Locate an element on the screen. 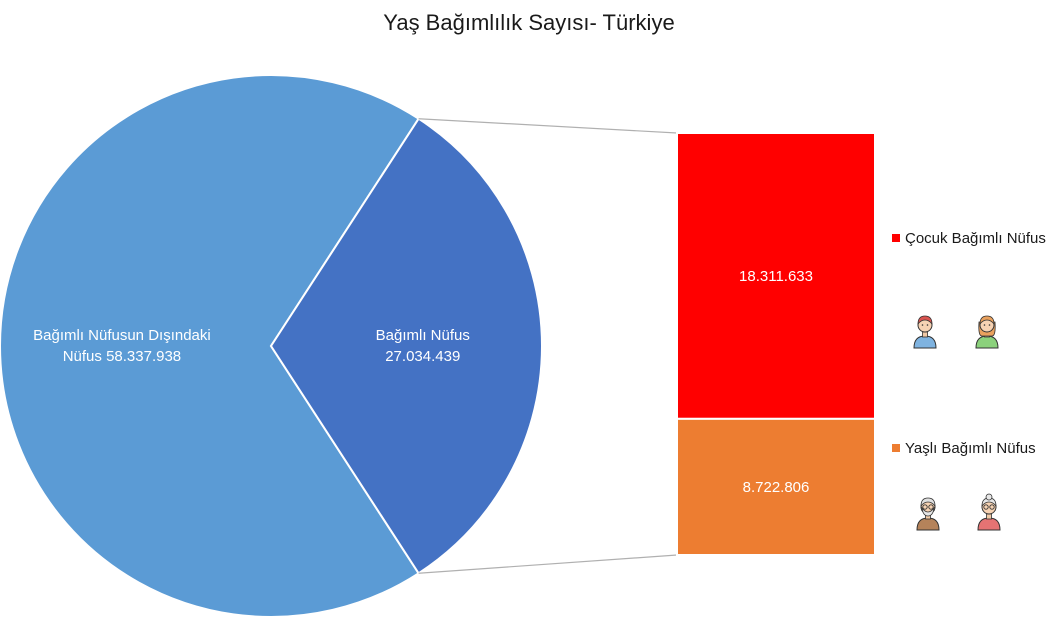  old-man-icon is located at coordinates (928, 514).